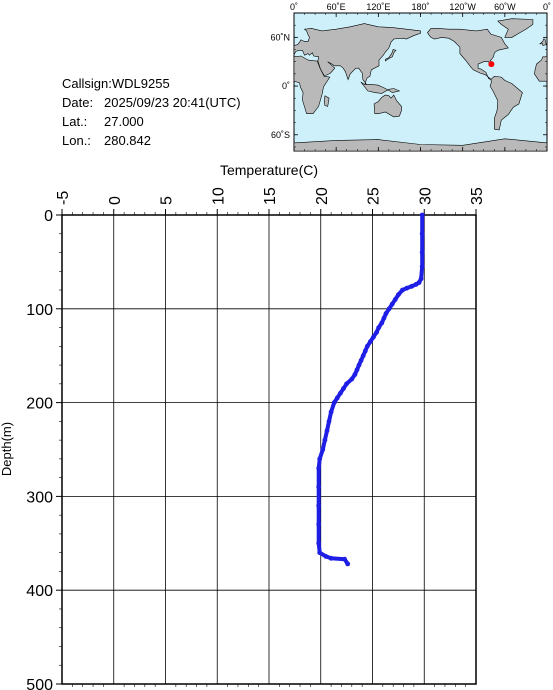 The image size is (553, 690). I want to click on map-lat-label: 0˚, so click(286, 86).